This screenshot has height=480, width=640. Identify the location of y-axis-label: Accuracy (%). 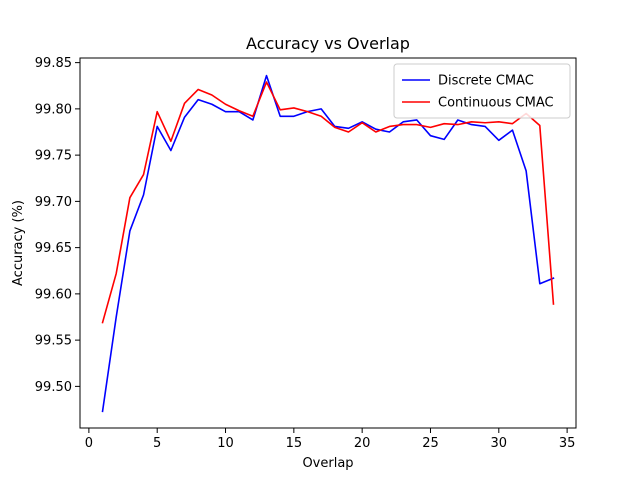
(18, 243).